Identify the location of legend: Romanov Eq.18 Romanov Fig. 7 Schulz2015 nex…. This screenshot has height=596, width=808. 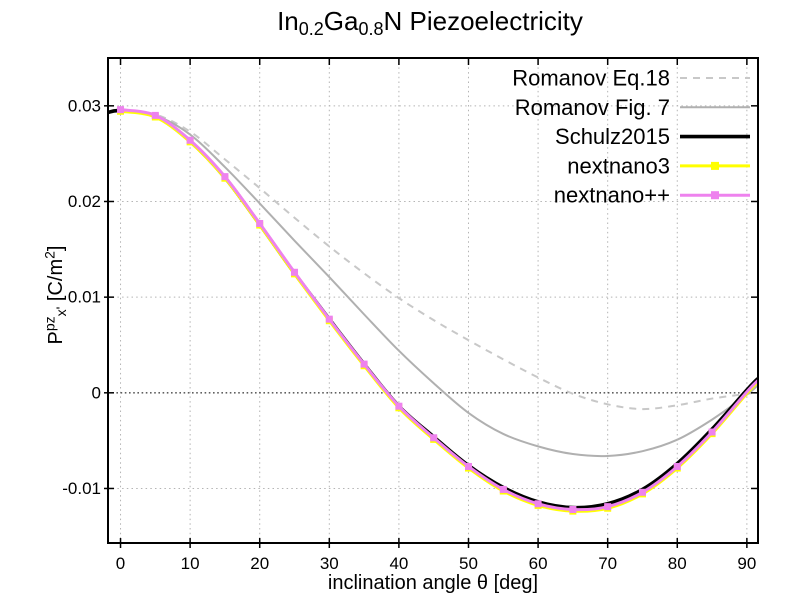
(631, 137).